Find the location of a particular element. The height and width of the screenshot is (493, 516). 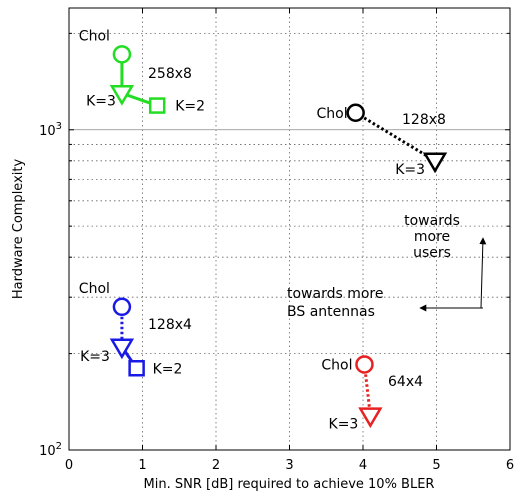

annotation-users: more is located at coordinates (432, 237).